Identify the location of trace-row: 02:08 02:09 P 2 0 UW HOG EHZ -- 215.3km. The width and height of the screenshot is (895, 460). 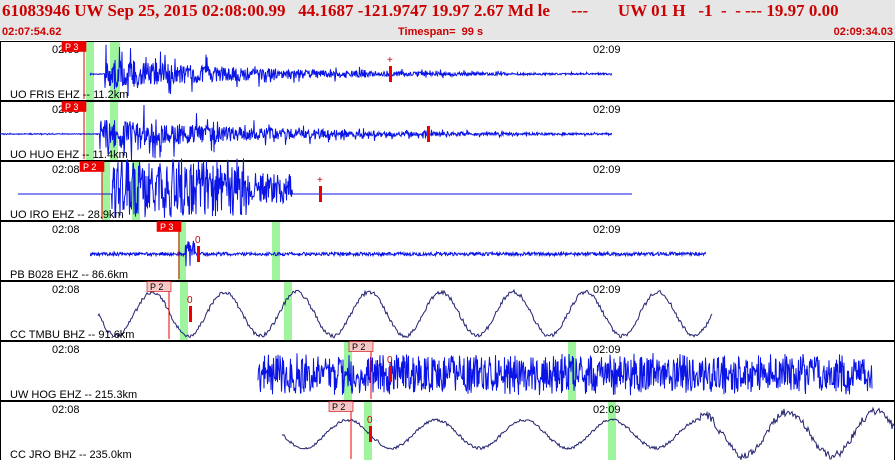
(447, 371).